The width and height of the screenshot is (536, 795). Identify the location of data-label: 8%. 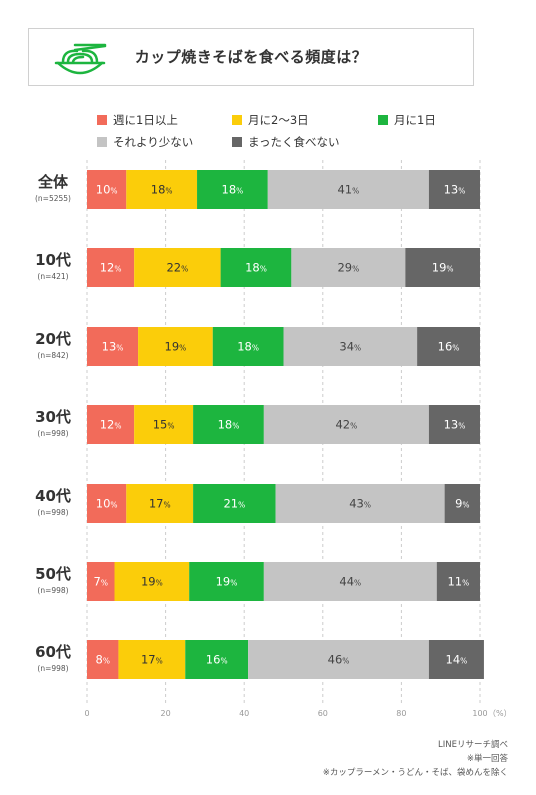
(102, 660).